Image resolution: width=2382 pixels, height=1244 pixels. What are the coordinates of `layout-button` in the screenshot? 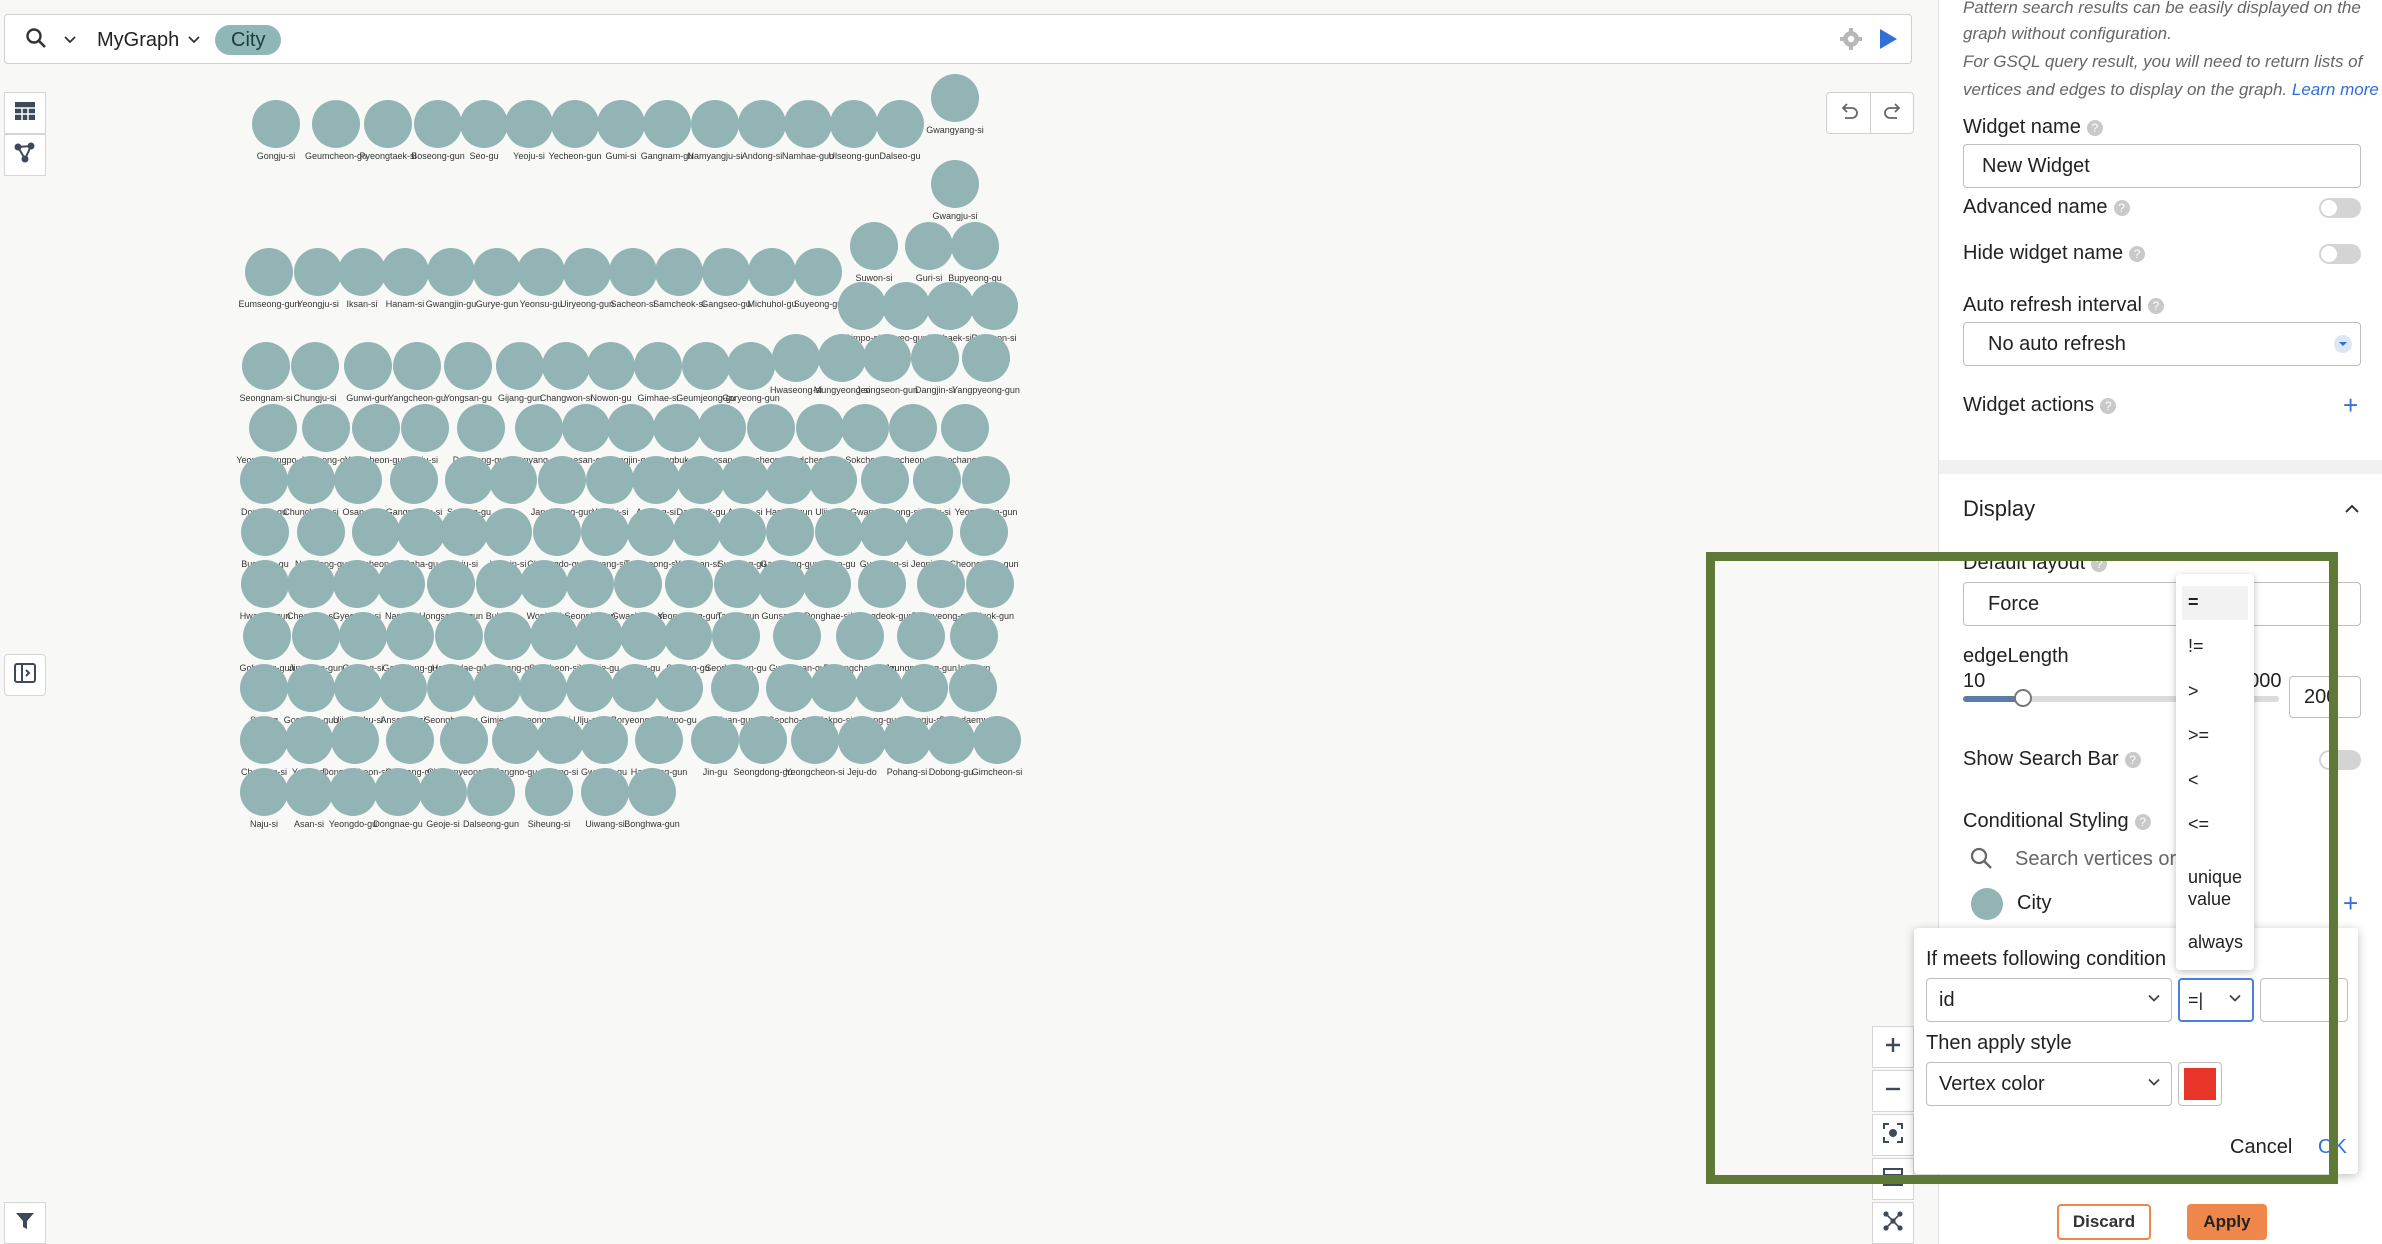 It's located at (1893, 1179).